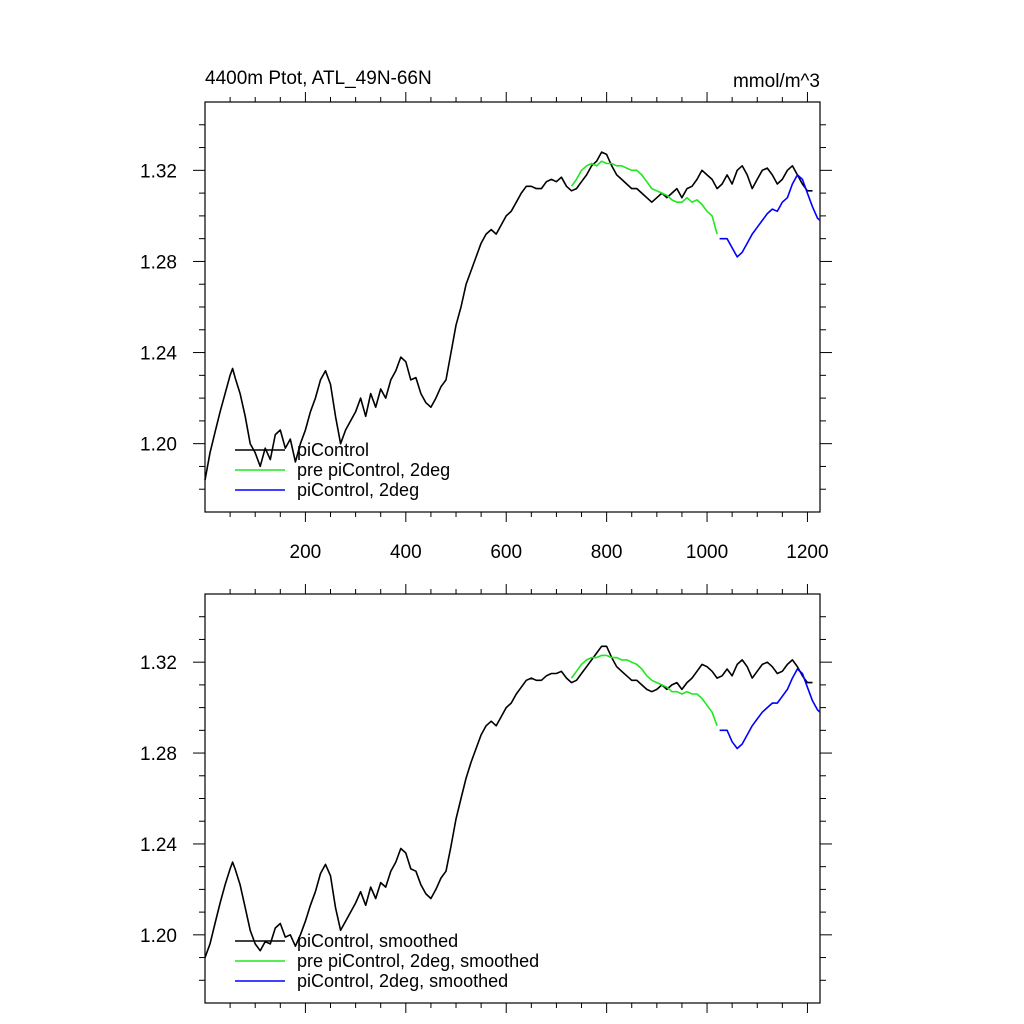 The height and width of the screenshot is (1024, 1024). What do you see at coordinates (333, 450) in the screenshot?
I see `legend-label: piControl` at bounding box center [333, 450].